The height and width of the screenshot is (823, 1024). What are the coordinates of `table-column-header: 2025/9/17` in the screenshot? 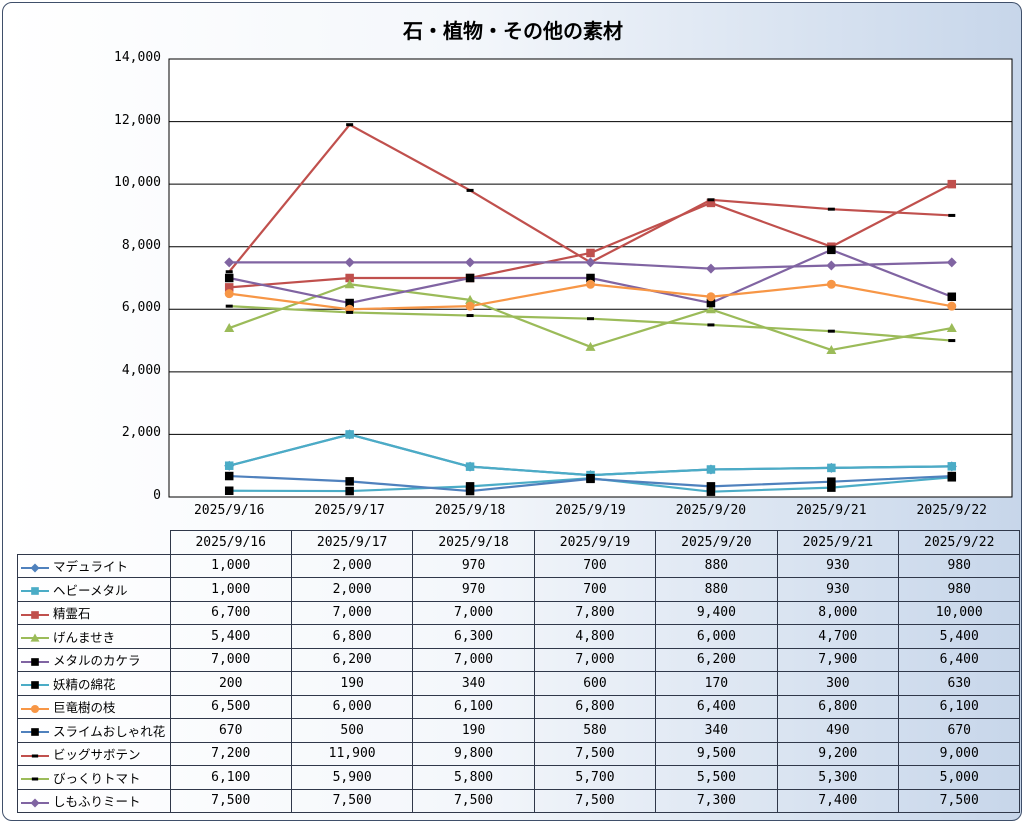 It's located at (352, 542).